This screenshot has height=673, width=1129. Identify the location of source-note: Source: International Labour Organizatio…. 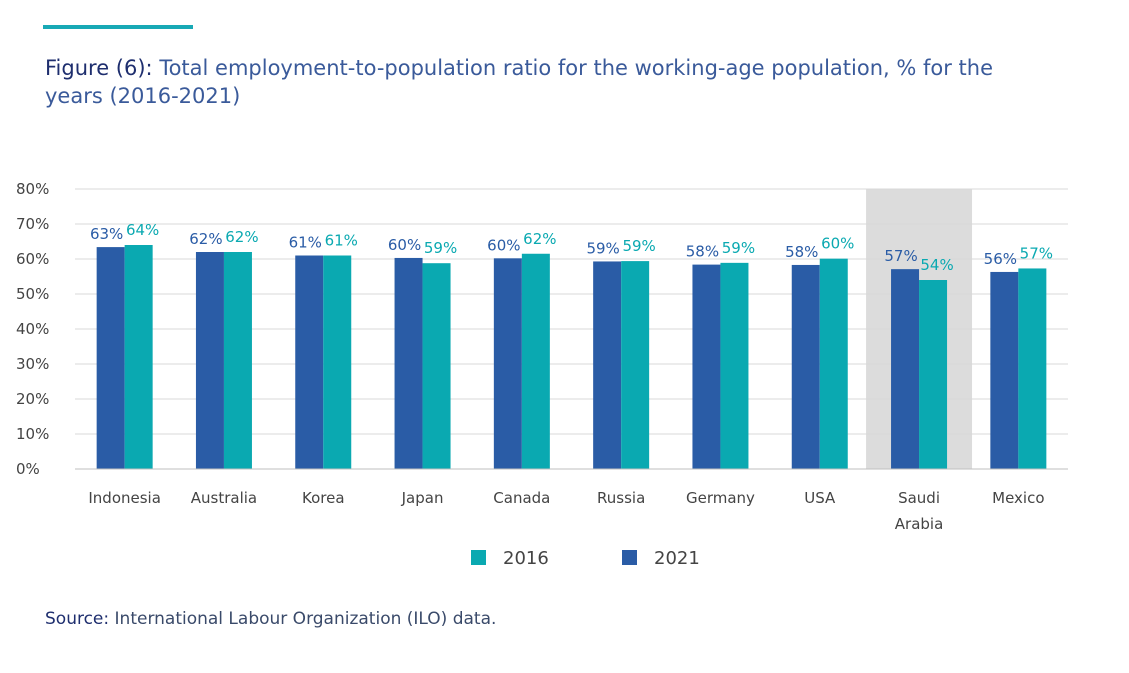
(270, 619).